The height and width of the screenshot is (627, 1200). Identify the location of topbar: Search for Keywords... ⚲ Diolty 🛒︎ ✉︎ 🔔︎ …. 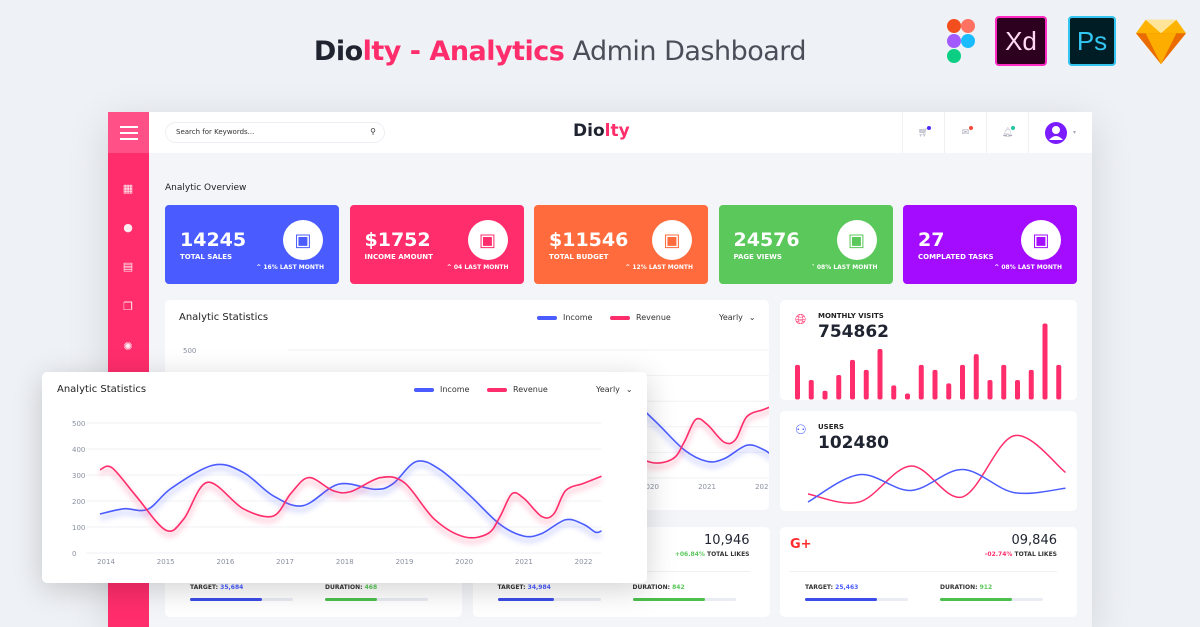
(620, 132).